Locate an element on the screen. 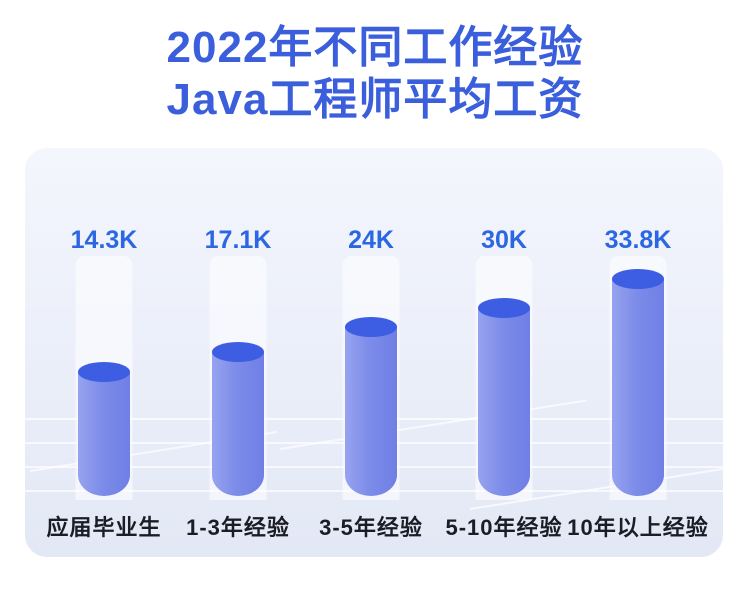 This screenshot has width=750, height=595. bar-category-label: 10年以上经验 is located at coordinates (638, 527).